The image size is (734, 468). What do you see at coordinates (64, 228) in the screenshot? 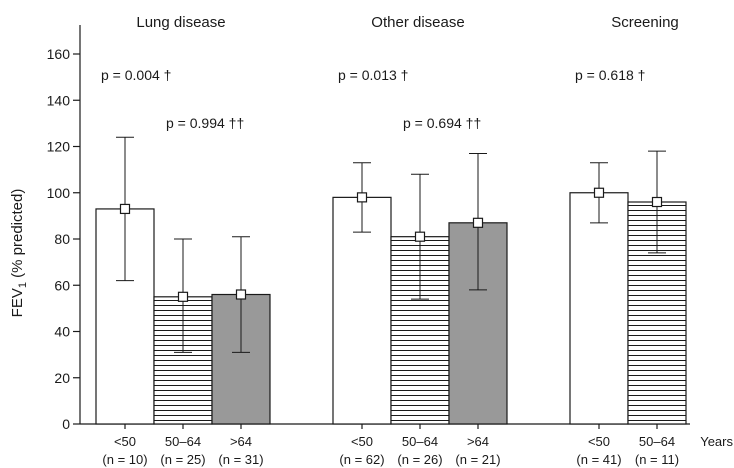
I see `y-axis: 0 20 40 60 80 100 120 140 160` at bounding box center [64, 228].